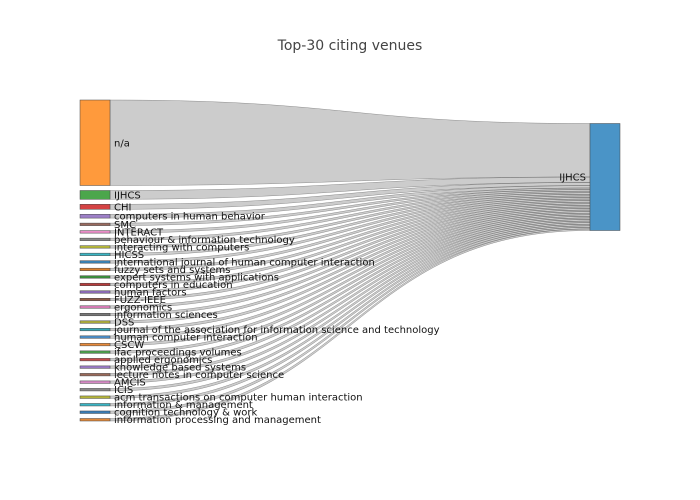 The width and height of the screenshot is (700, 500). I want to click on source-label-29: cognition technology & work, so click(186, 413).